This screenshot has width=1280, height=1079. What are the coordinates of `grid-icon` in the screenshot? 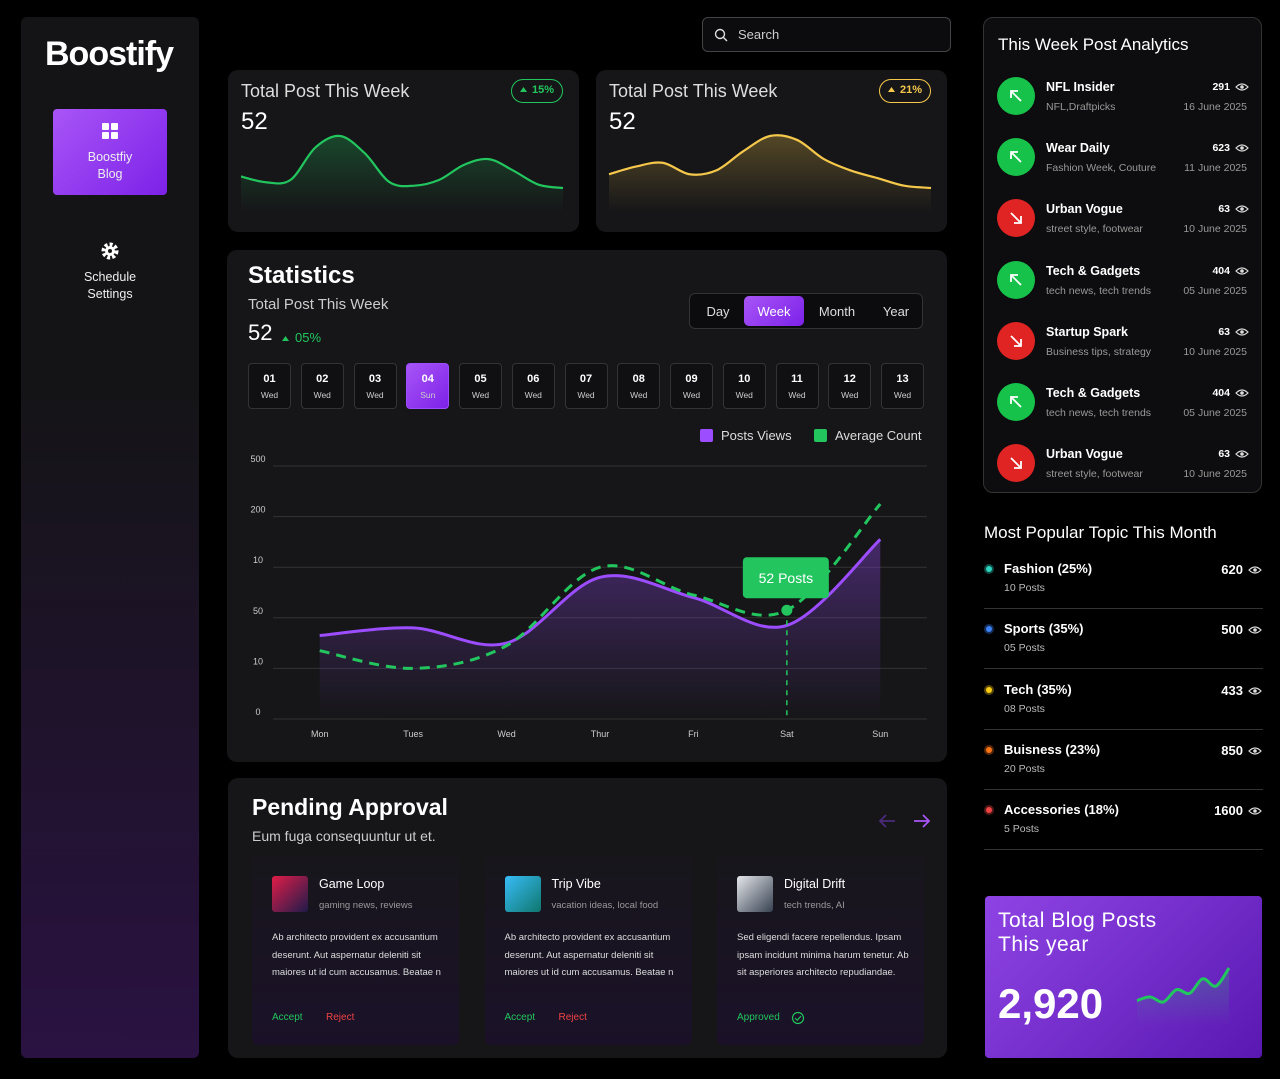 It's located at (110, 131).